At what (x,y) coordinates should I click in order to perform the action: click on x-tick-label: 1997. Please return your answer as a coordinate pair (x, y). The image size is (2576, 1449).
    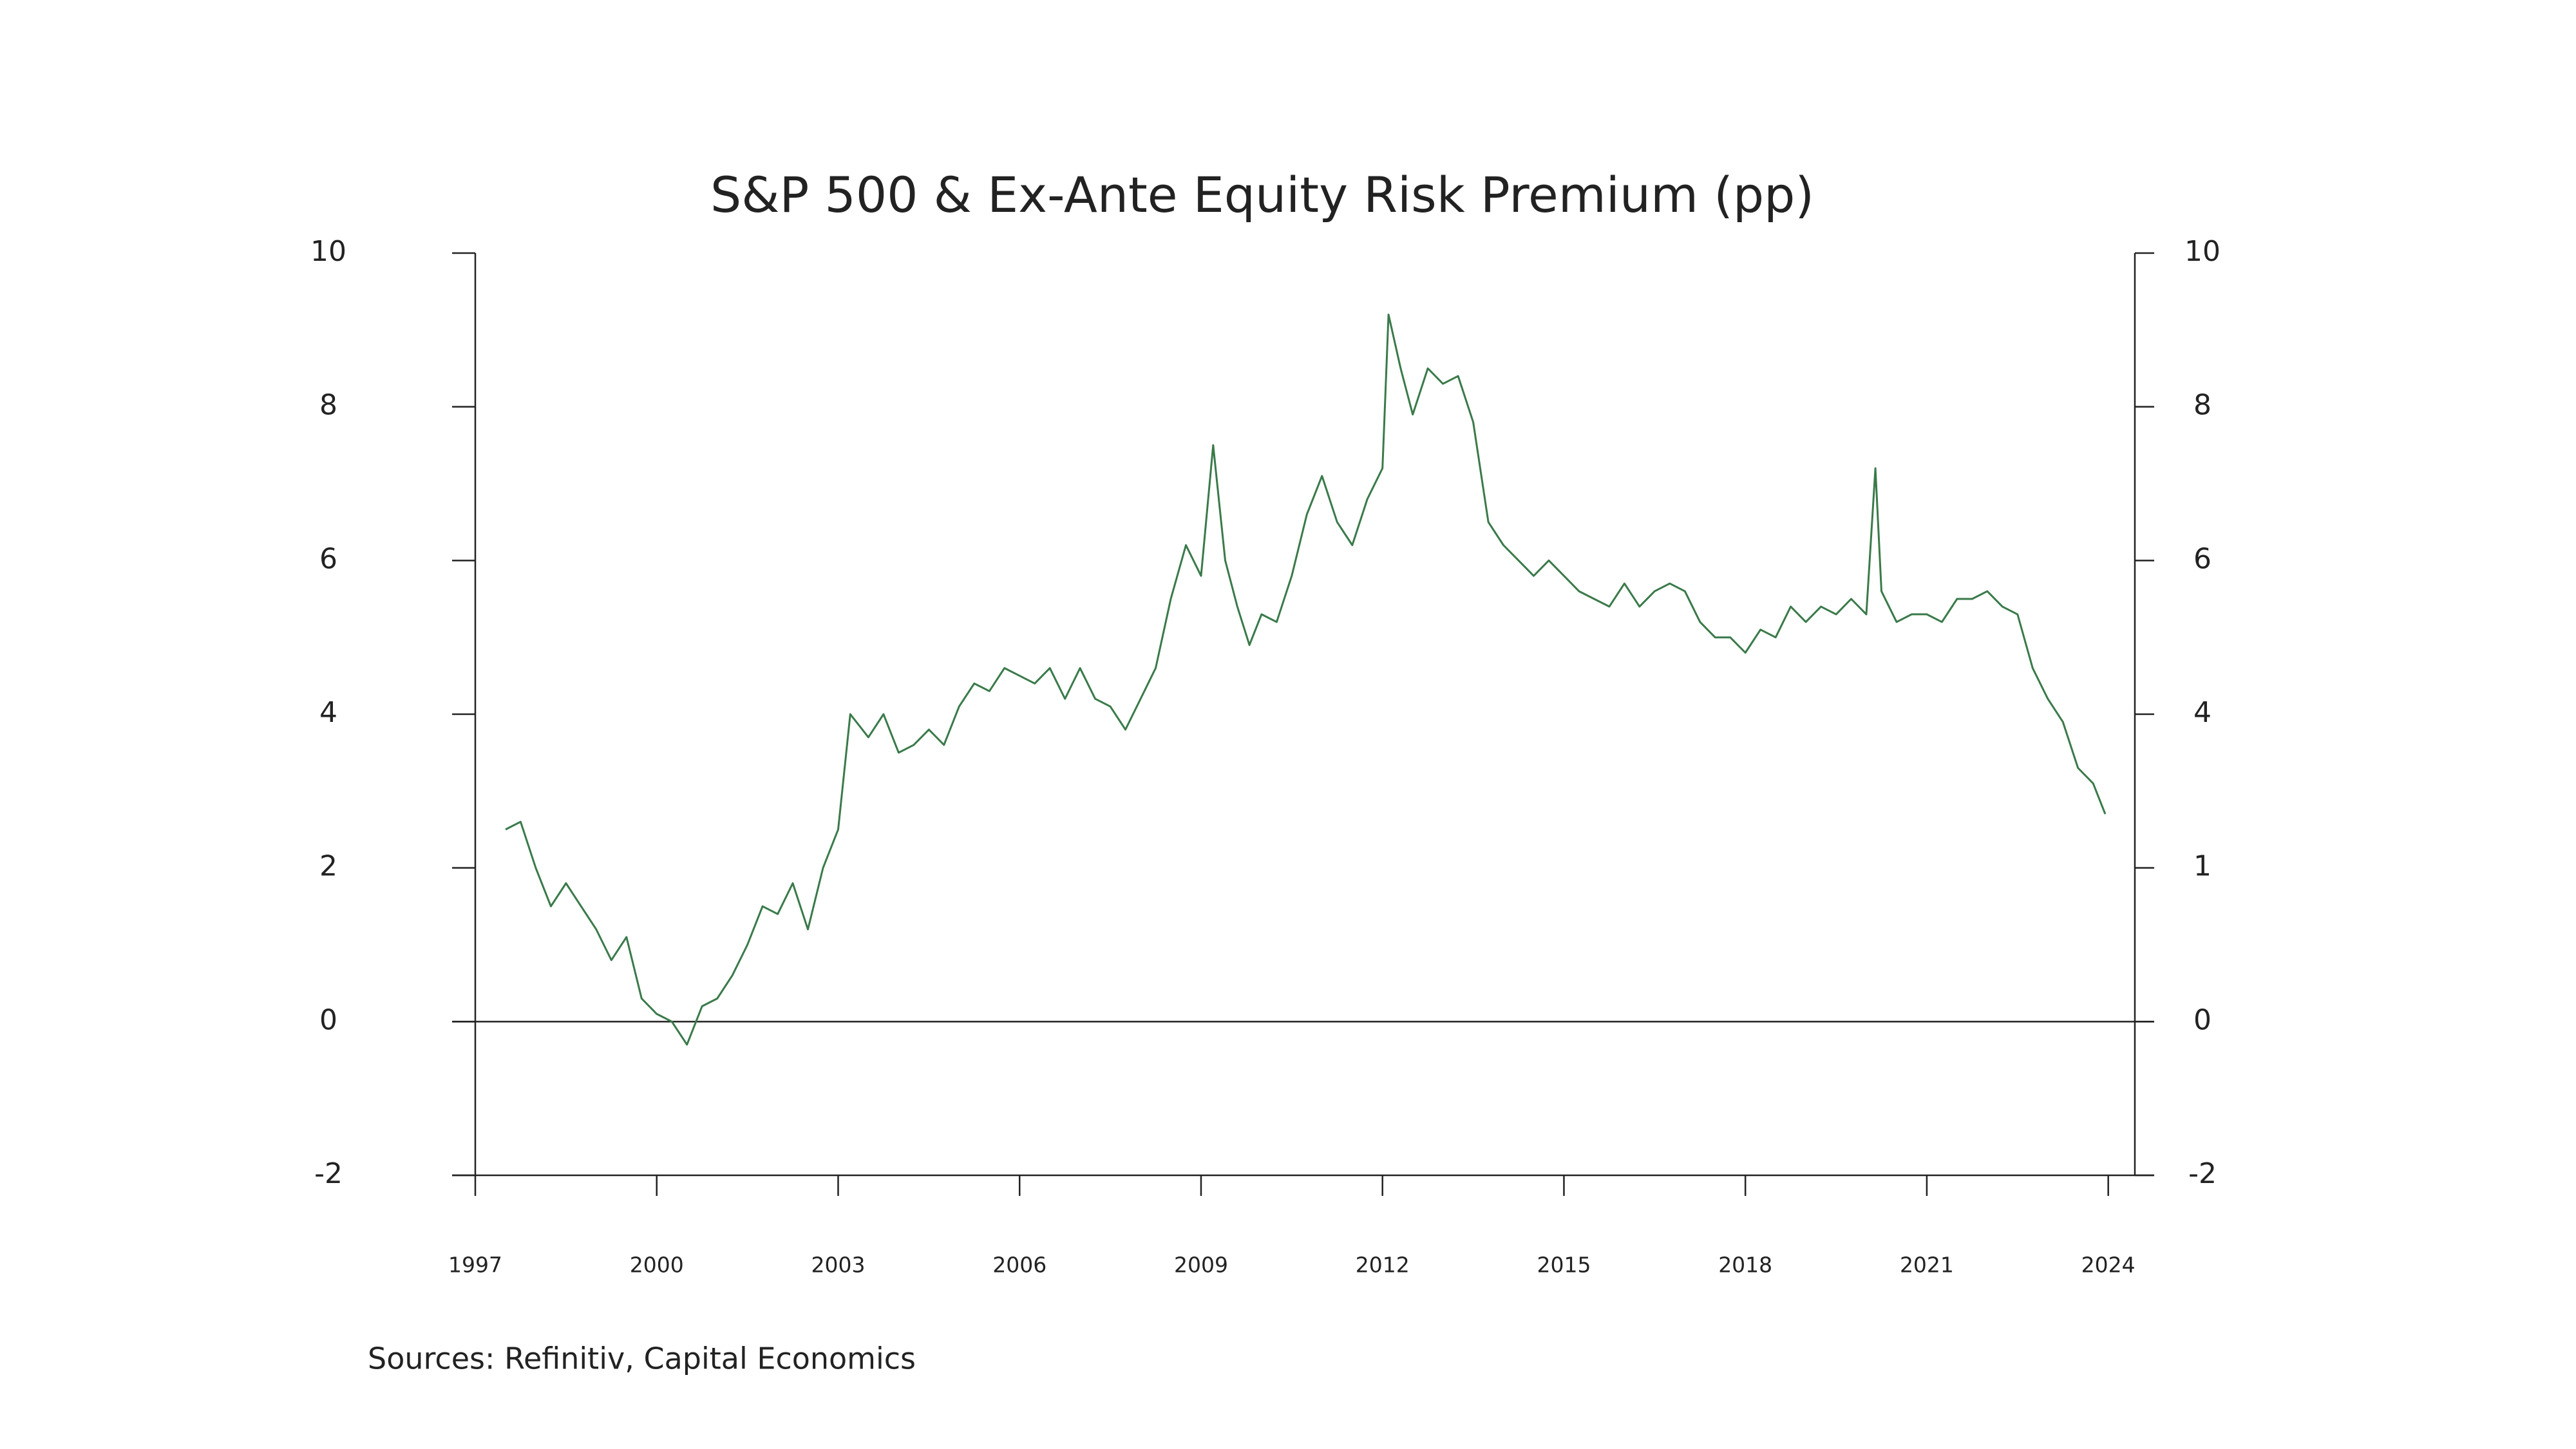
    Looking at the image, I should click on (475, 1265).